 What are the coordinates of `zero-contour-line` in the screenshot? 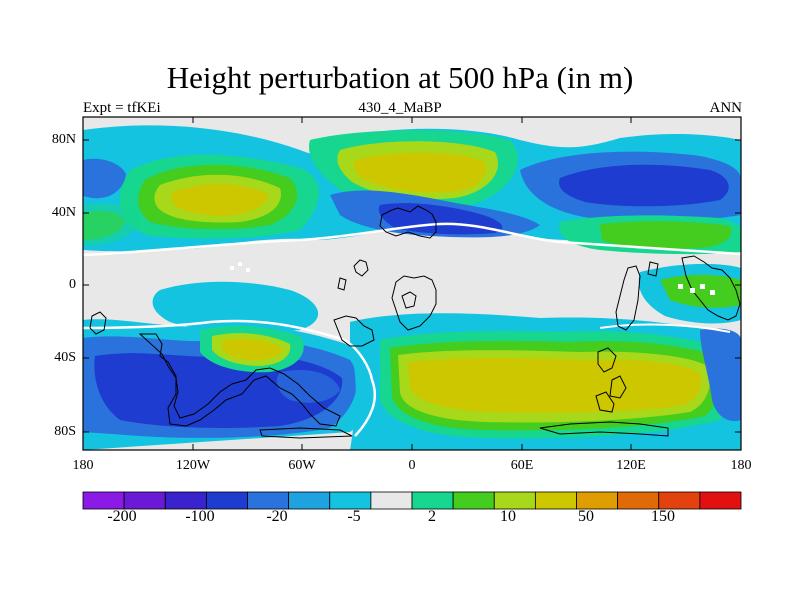 It's located at (412, 239).